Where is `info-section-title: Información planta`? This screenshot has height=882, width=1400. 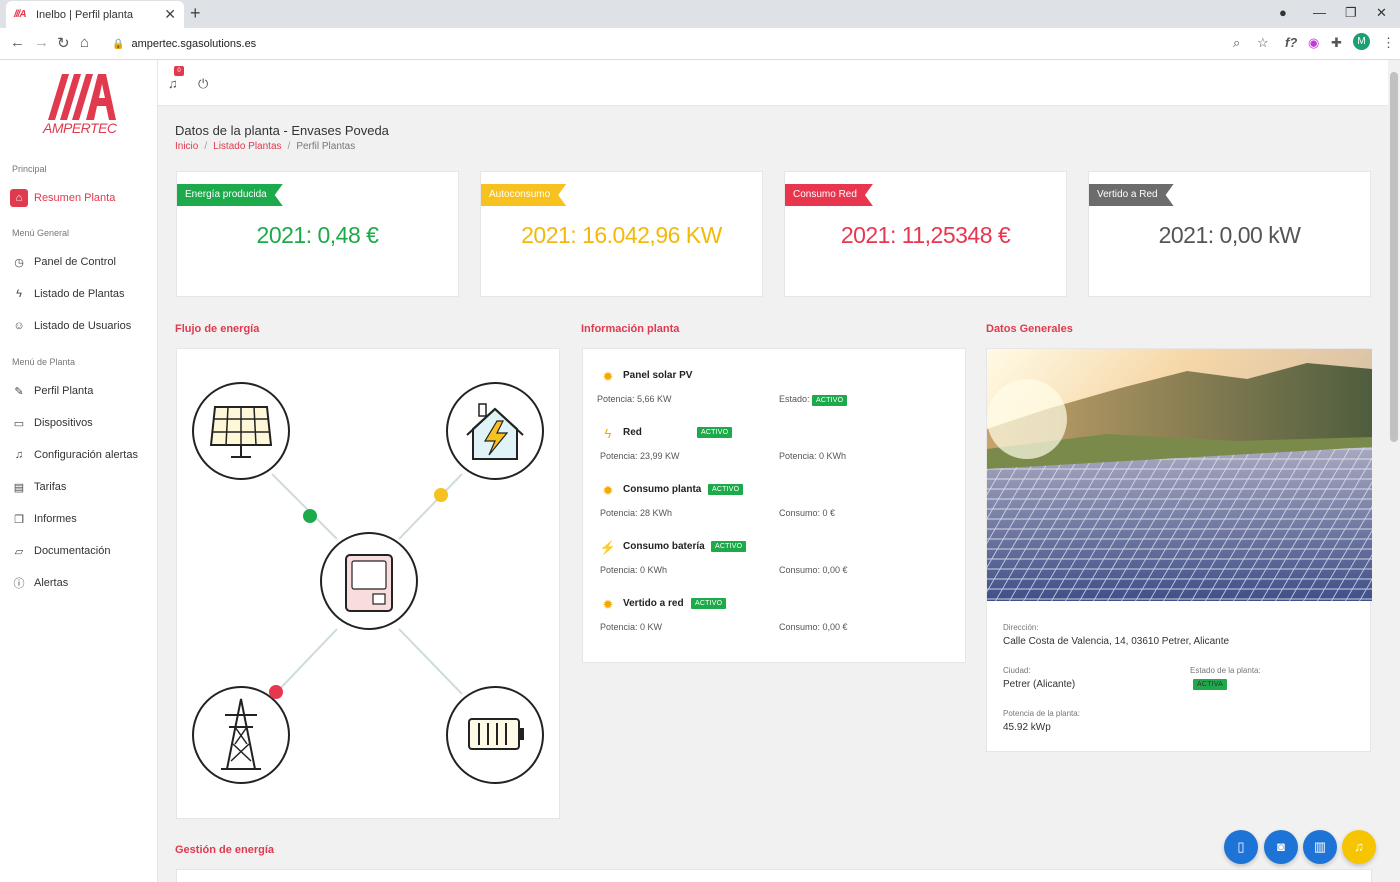 info-section-title: Información planta is located at coordinates (630, 329).